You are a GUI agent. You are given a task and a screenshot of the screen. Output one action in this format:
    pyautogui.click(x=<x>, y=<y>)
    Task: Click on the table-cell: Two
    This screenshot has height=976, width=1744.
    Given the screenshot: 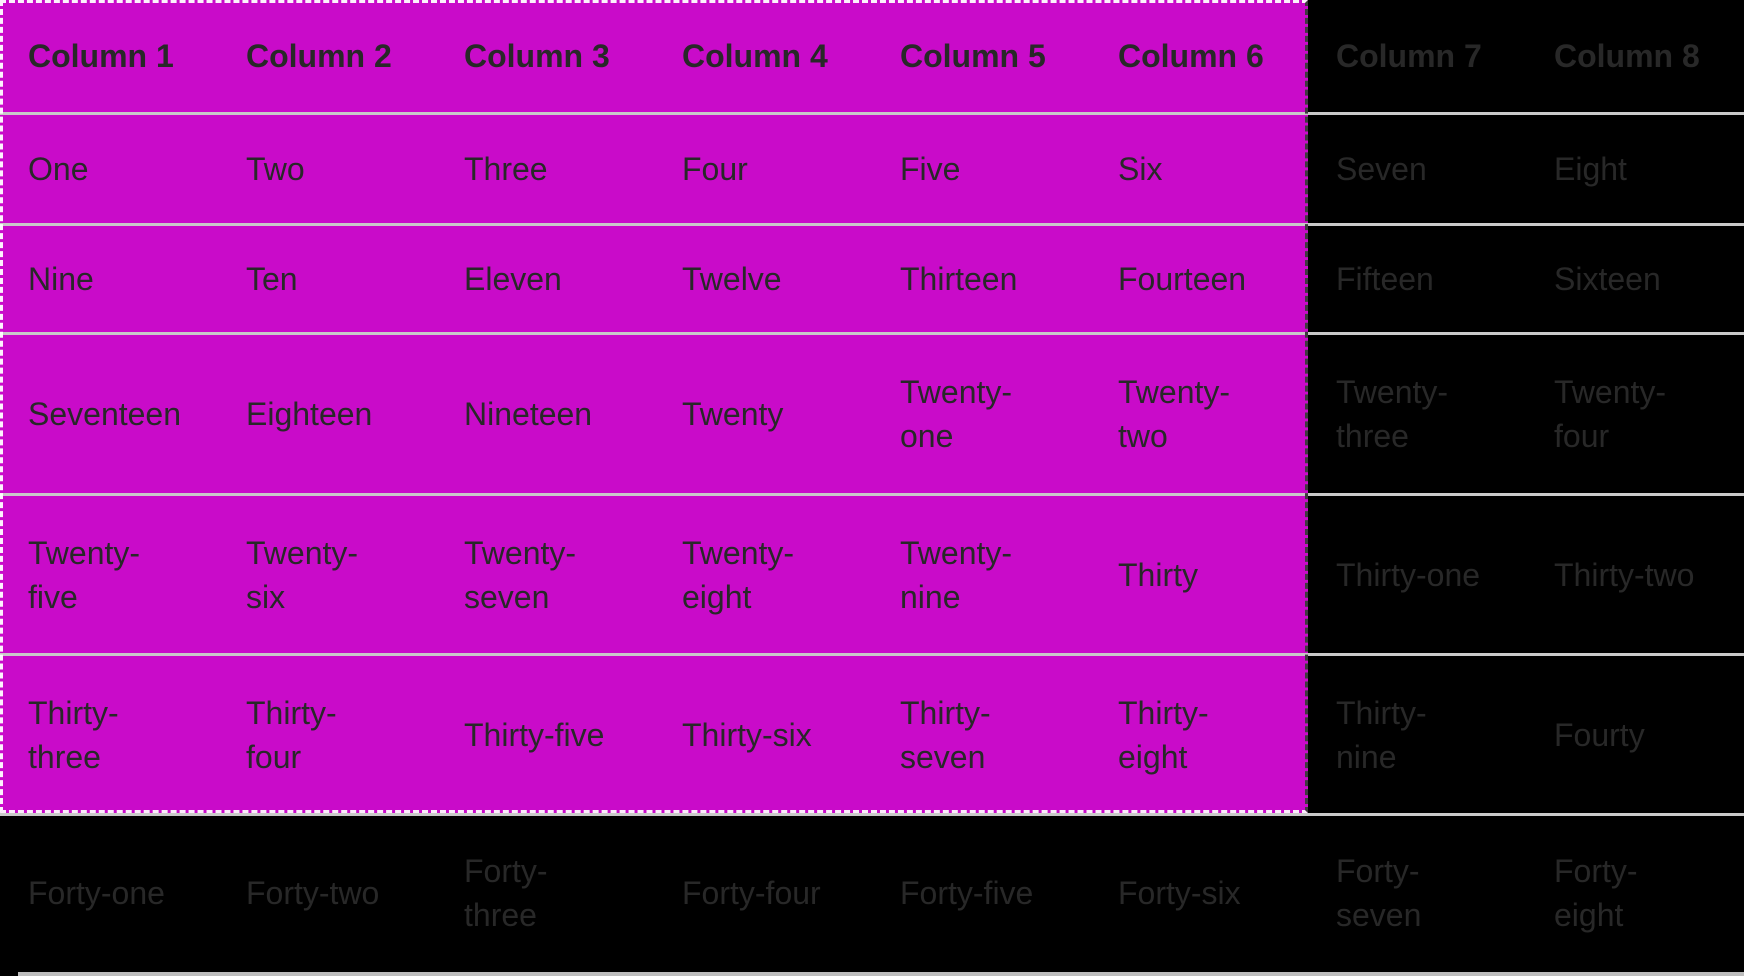 What is the action you would take?
    pyautogui.click(x=275, y=169)
    